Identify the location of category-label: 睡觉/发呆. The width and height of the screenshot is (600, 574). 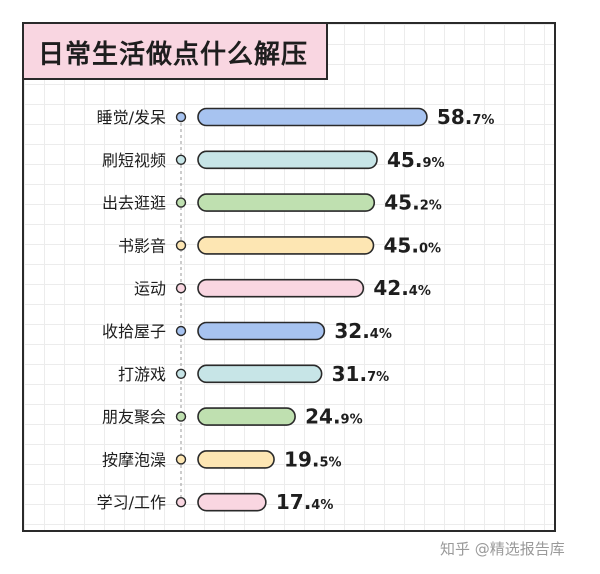
(131, 117).